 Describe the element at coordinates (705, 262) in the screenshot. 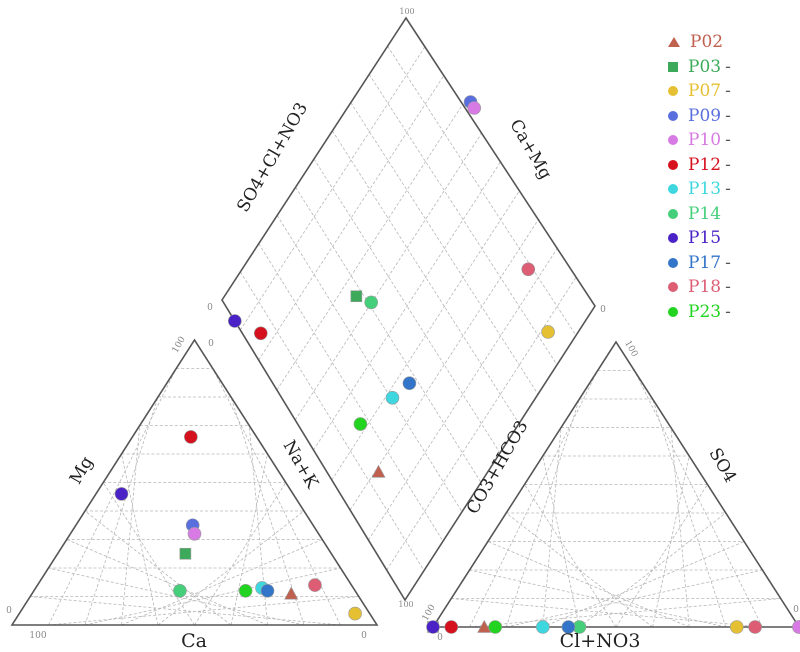

I see `legend-label-p17: P17` at that location.